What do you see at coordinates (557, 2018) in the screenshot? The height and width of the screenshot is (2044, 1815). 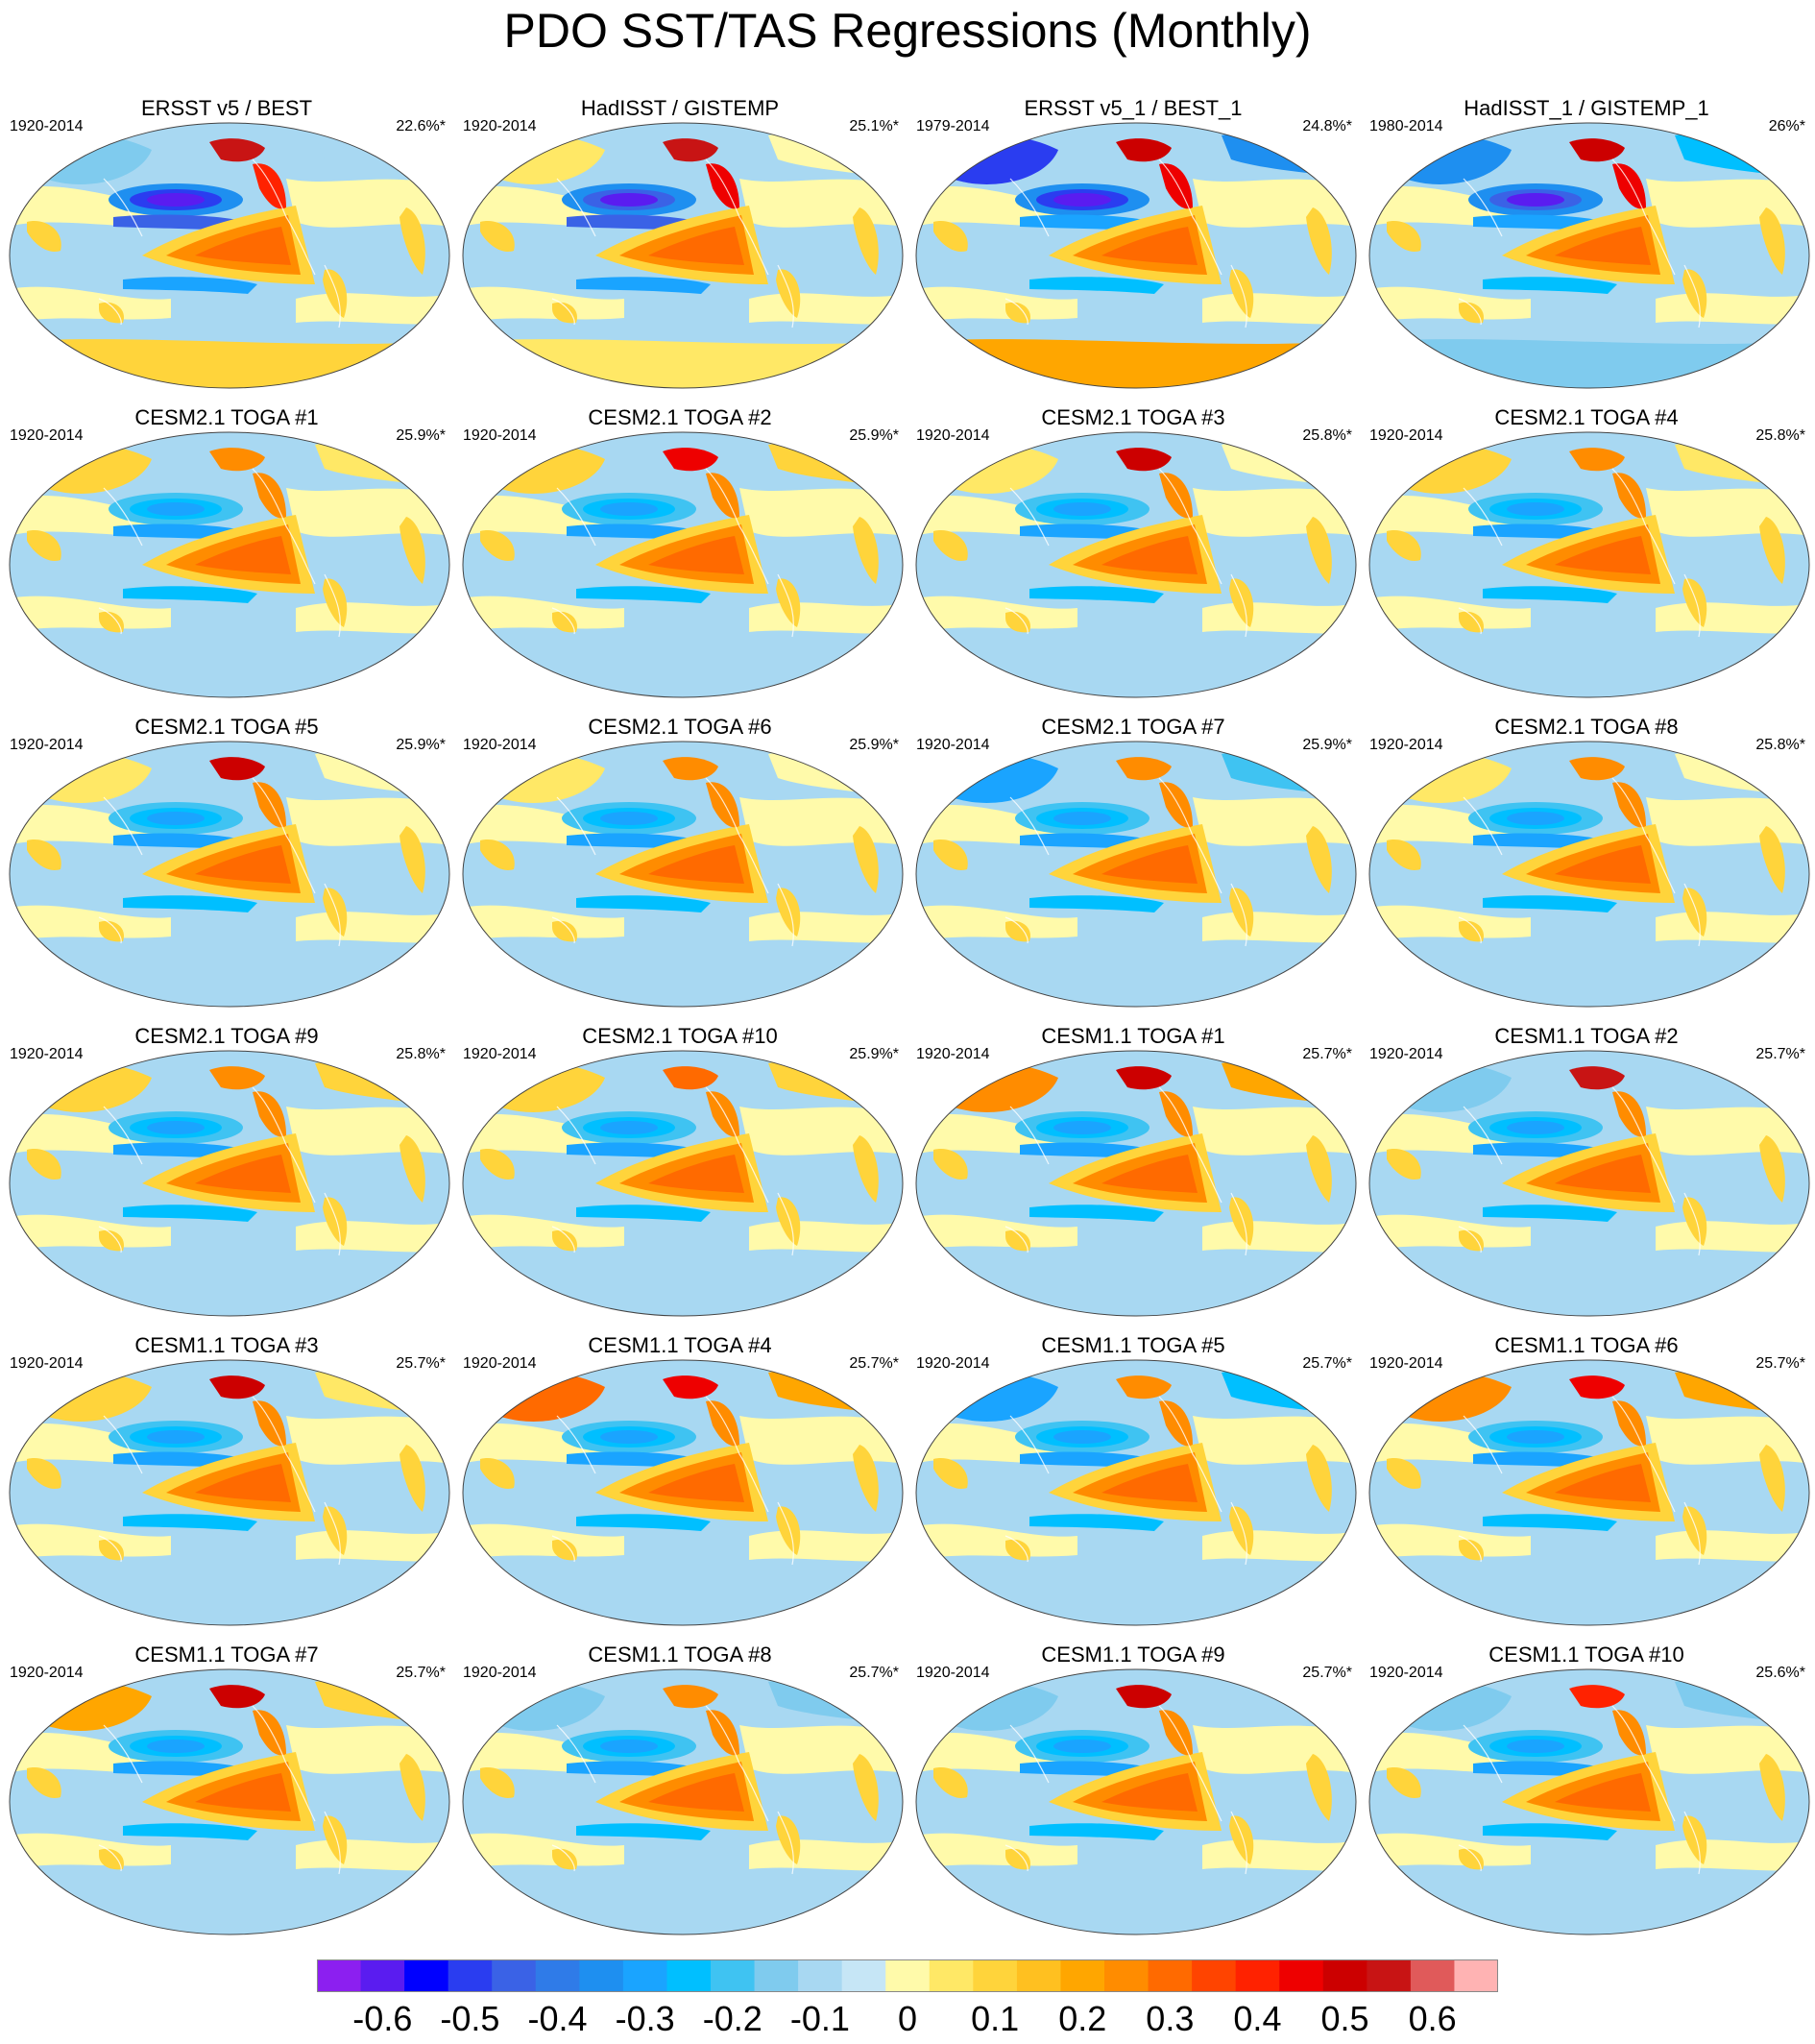 I see `colorbar-tick-label: -0.4` at bounding box center [557, 2018].